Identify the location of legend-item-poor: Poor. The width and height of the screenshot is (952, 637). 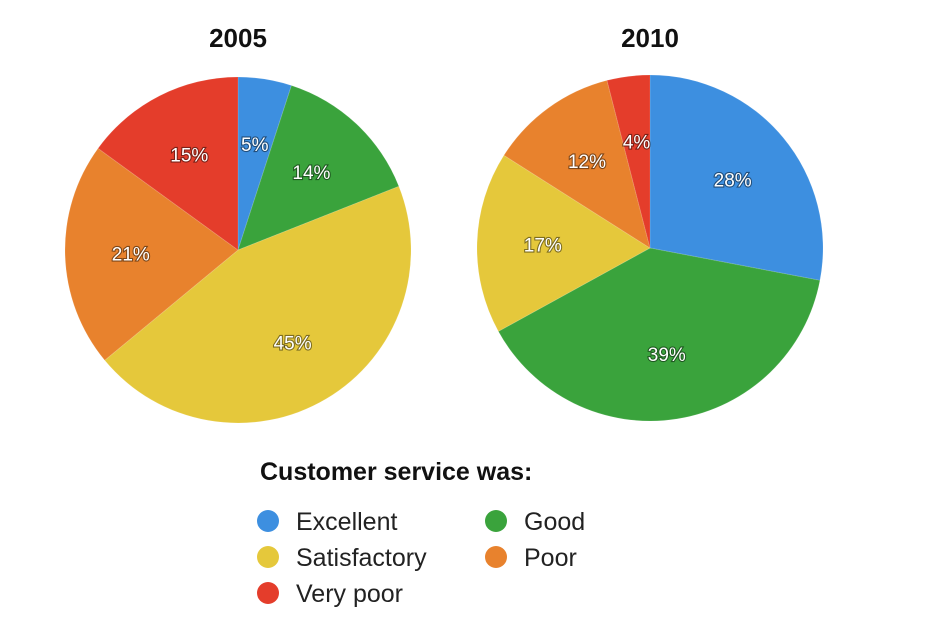
(531, 558).